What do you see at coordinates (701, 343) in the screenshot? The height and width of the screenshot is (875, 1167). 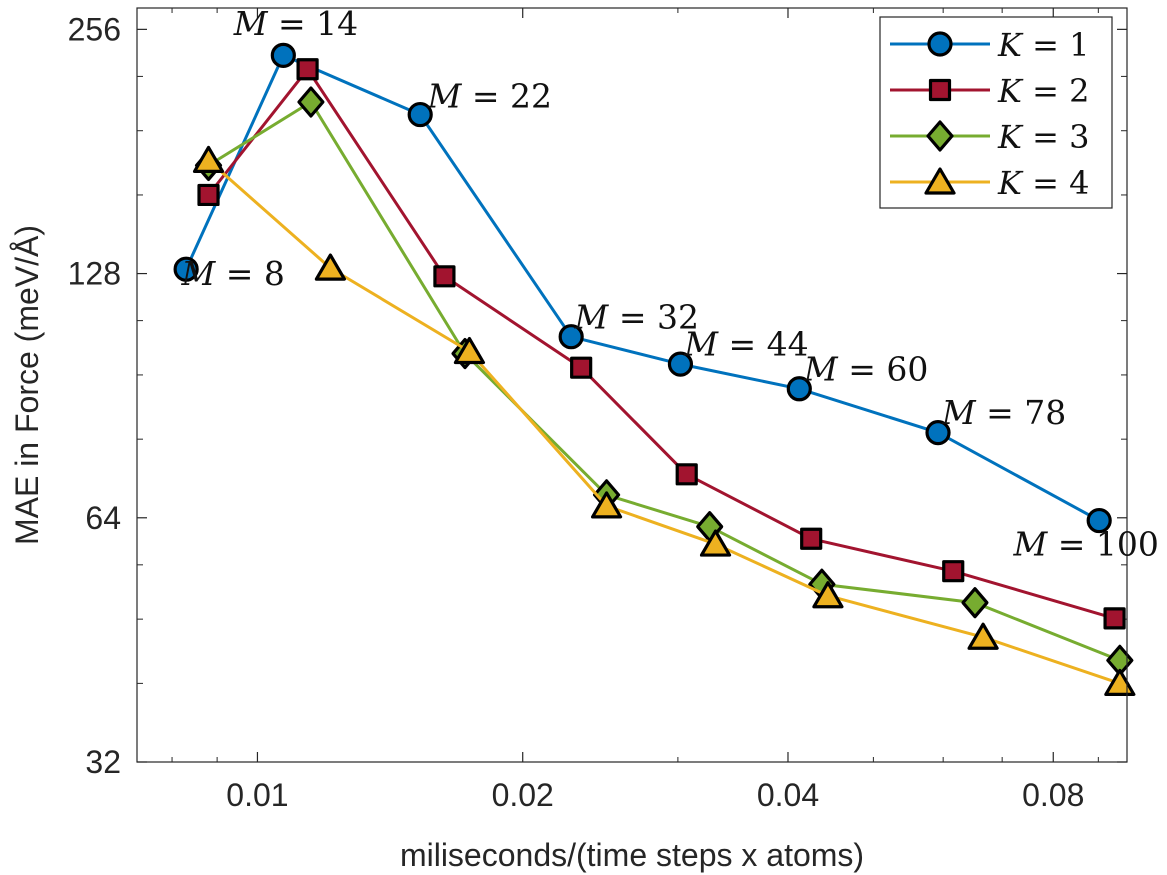 I see `annotation-m44-var: M` at bounding box center [701, 343].